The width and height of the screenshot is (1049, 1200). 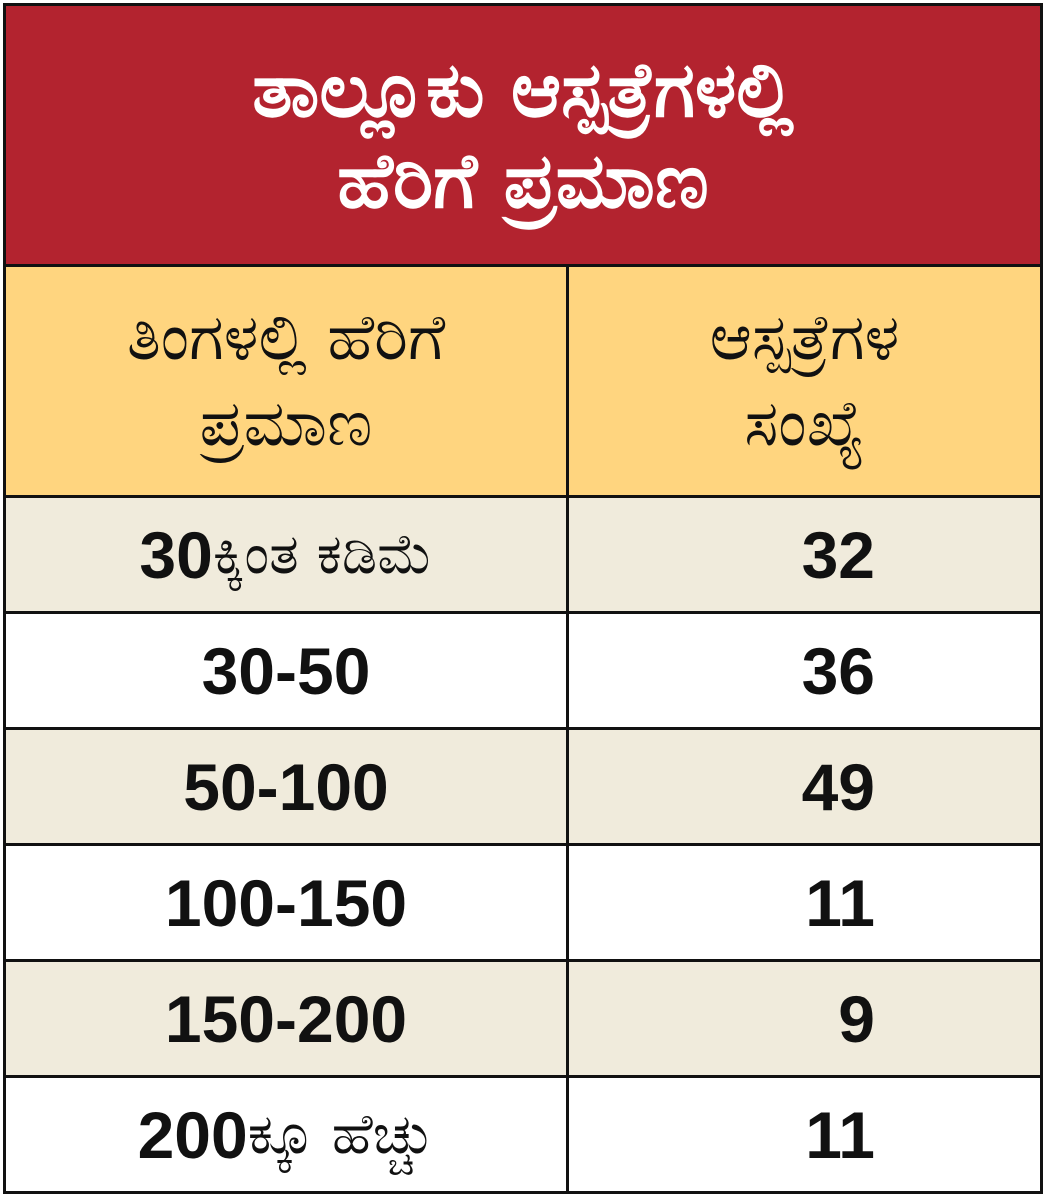 What do you see at coordinates (286, 381) in the screenshot?
I see `column-header-range: ತಿಂಗಳಲ್ಲಿ ಹೆರಿಗೆ ಪ್ರಮಾಣ` at bounding box center [286, 381].